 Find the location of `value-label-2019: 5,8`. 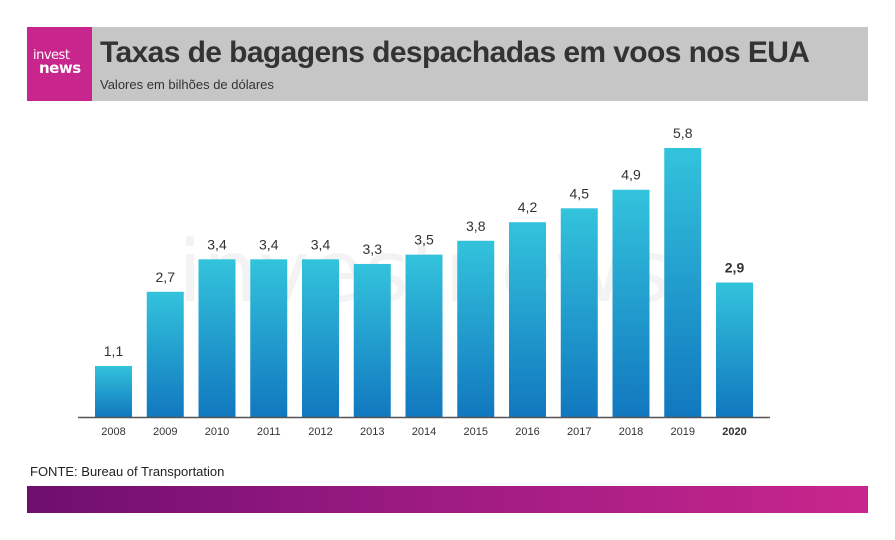

value-label-2019: 5,8 is located at coordinates (683, 133).